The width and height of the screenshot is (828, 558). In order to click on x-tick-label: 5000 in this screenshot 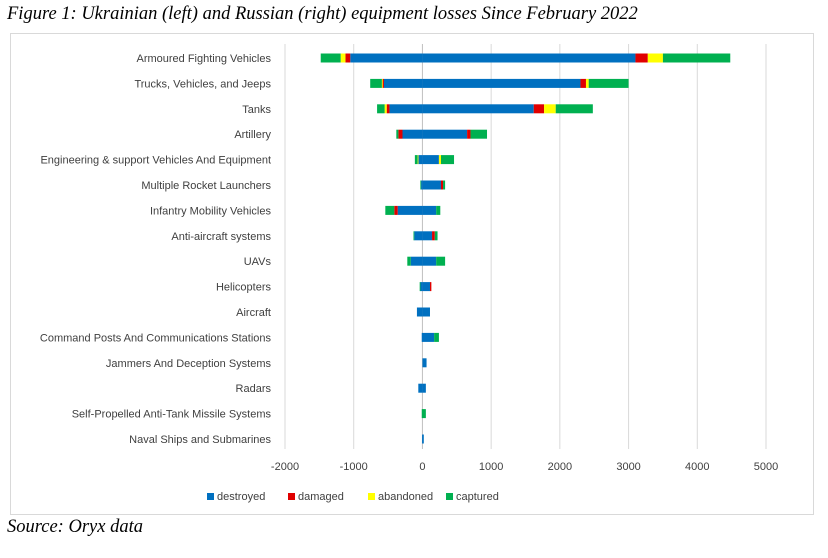, I will do `click(766, 467)`.